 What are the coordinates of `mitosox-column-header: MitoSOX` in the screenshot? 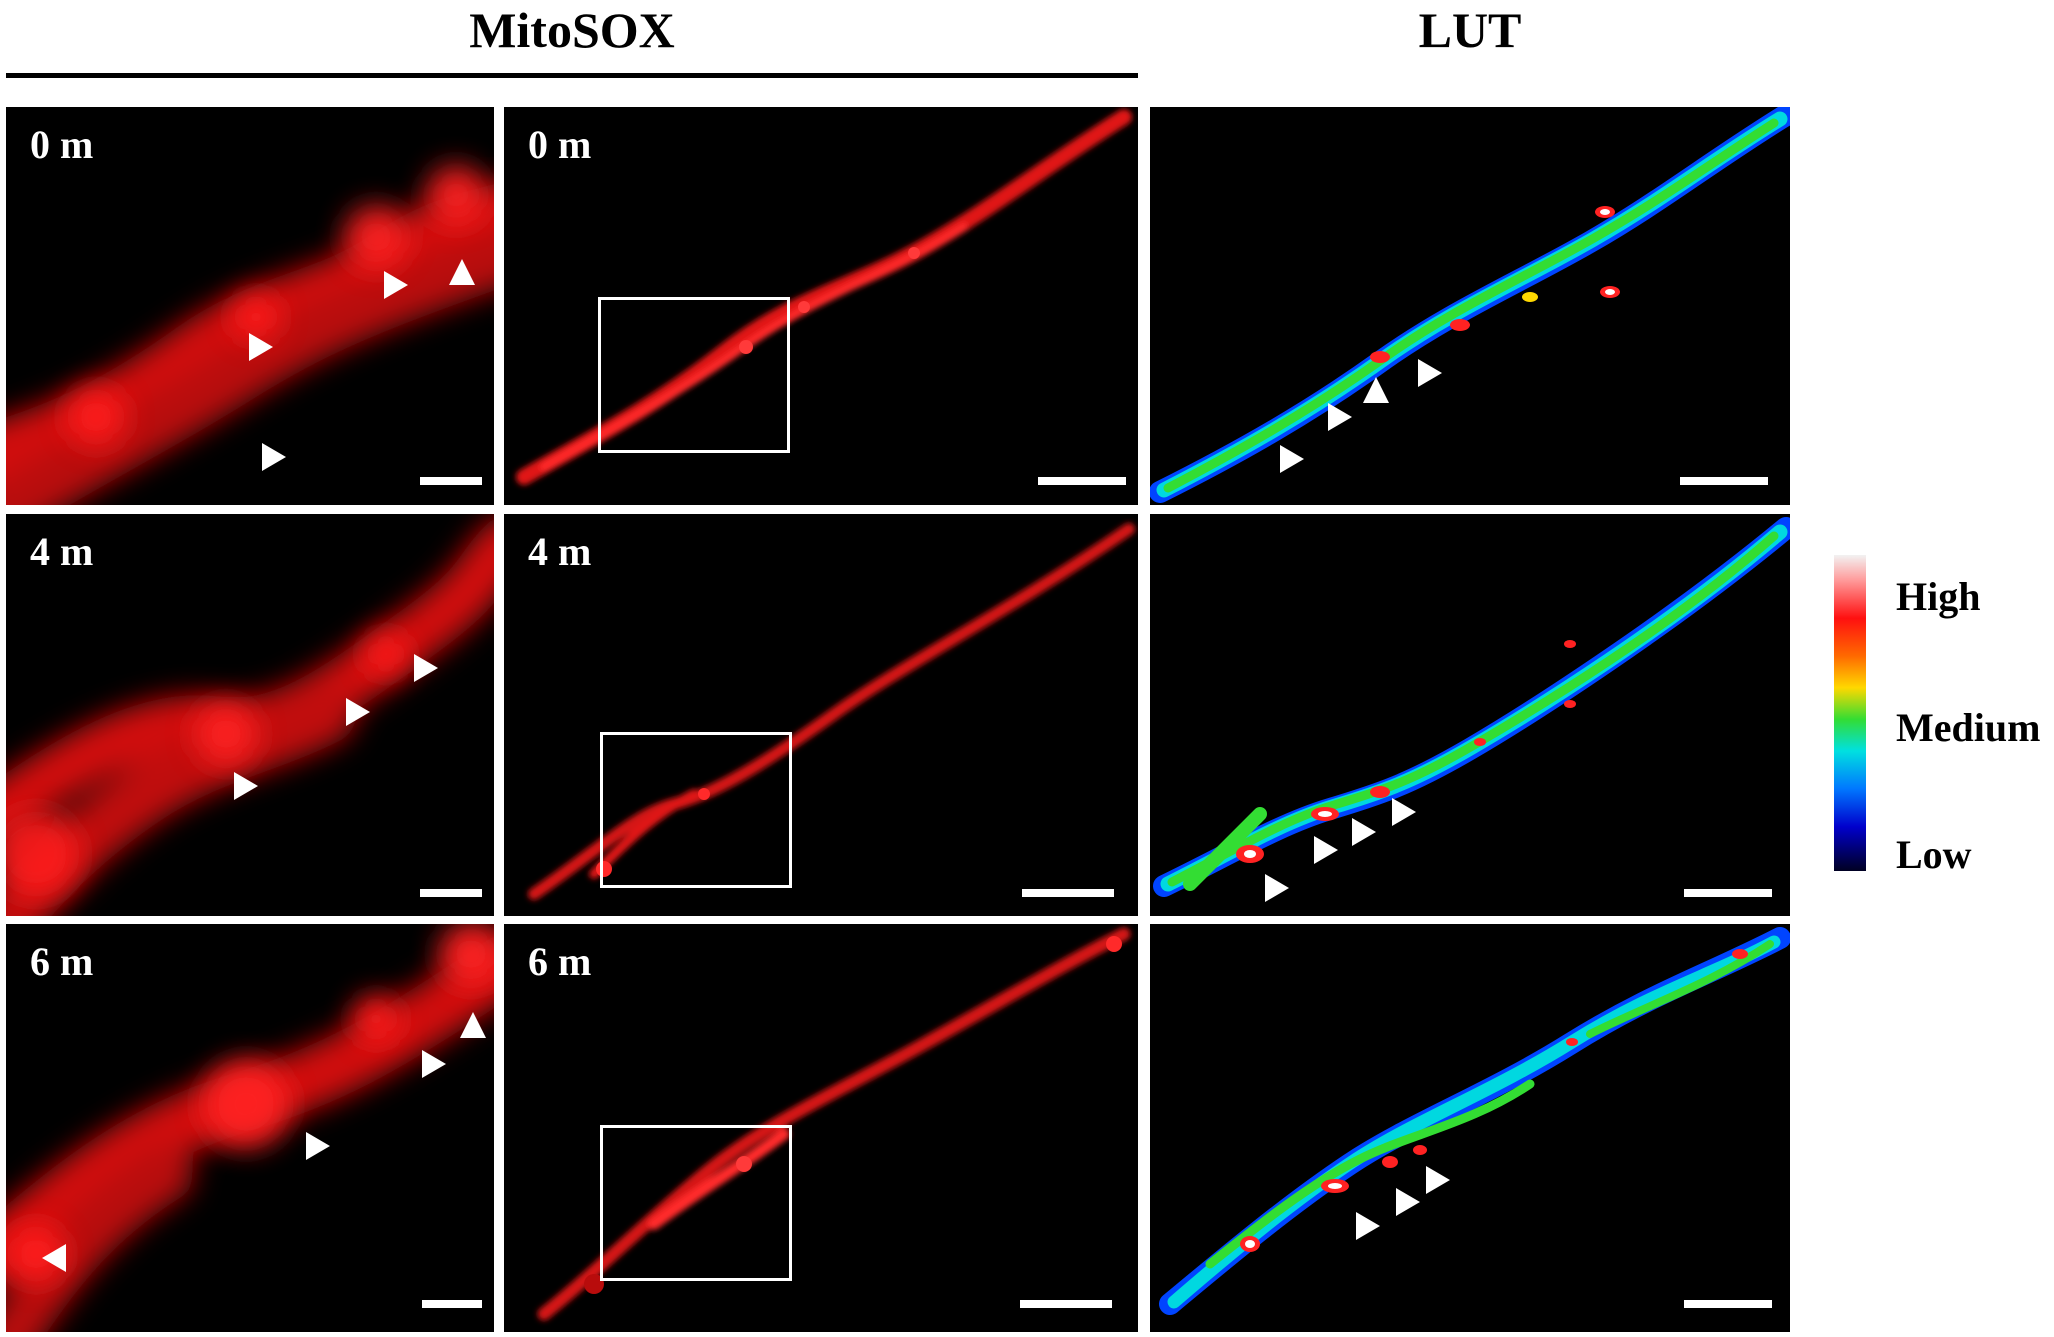 It's located at (572, 30).